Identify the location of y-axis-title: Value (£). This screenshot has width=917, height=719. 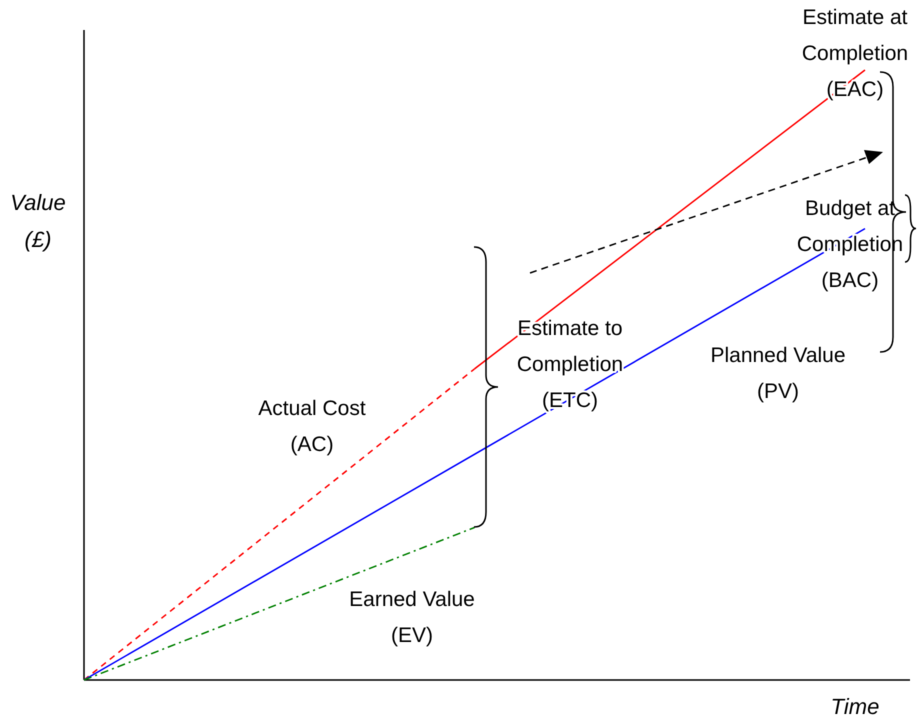
(38, 221).